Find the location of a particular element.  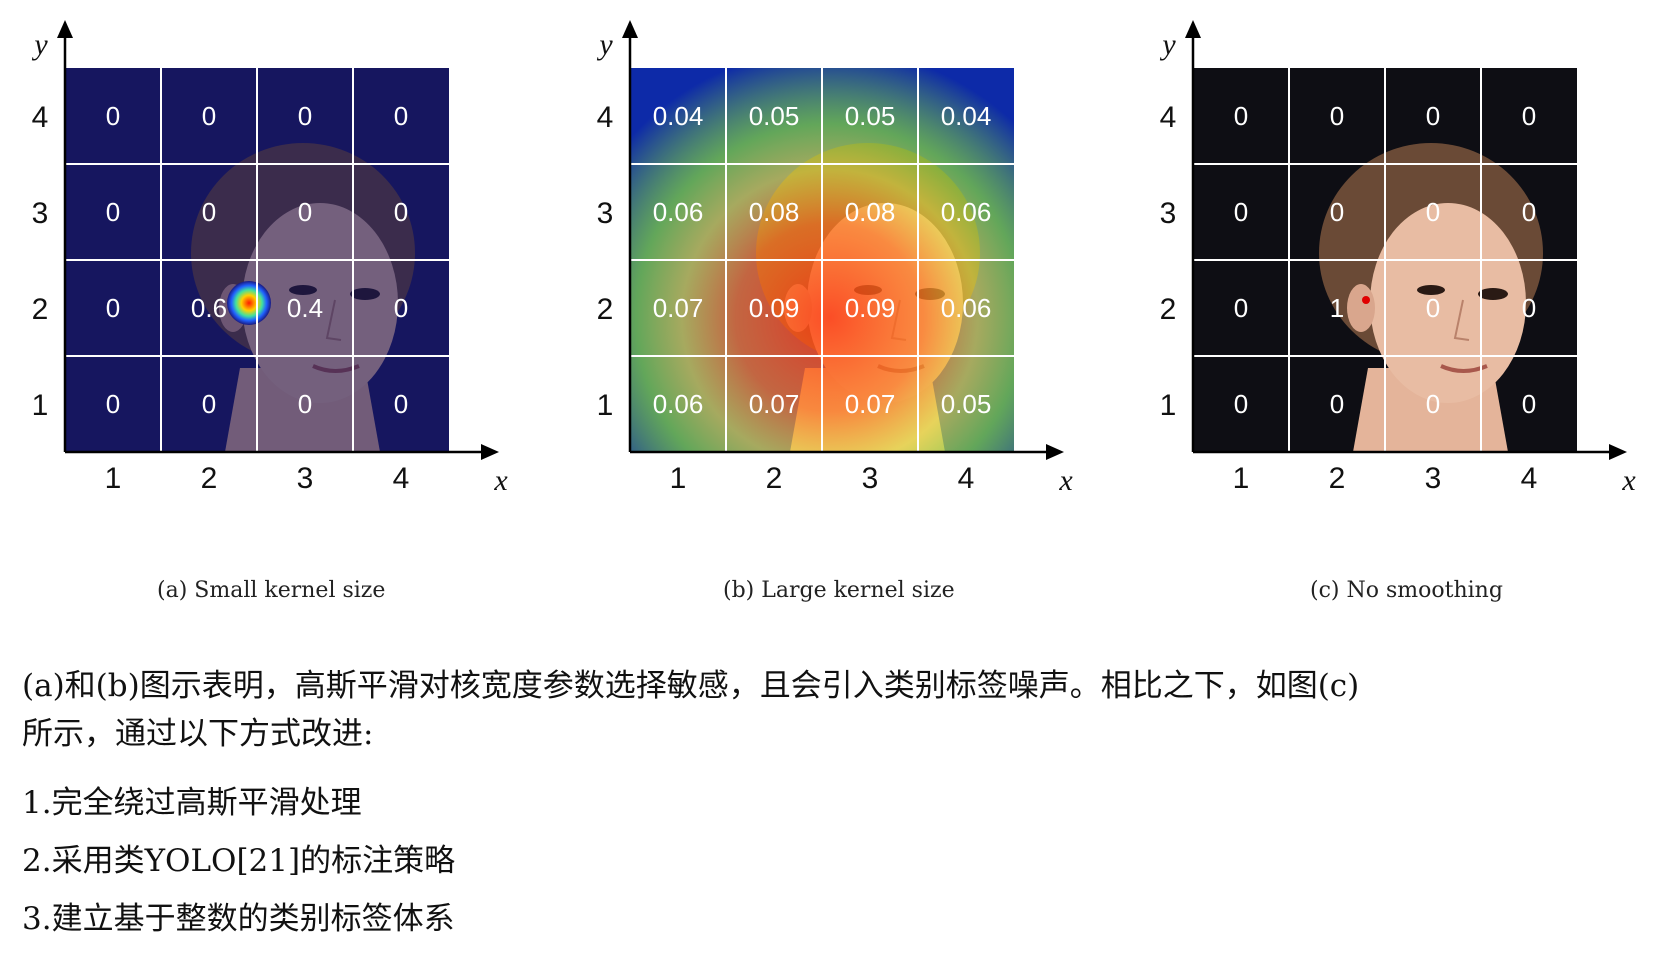

eye-left is located at coordinates (1431, 290).